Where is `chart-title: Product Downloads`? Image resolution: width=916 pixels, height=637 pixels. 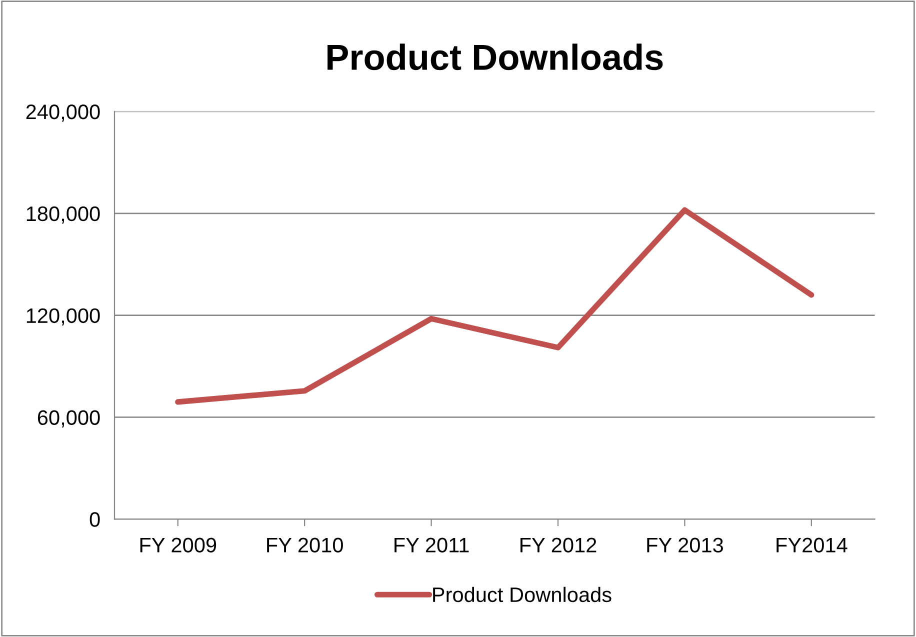 chart-title: Product Downloads is located at coordinates (495, 57).